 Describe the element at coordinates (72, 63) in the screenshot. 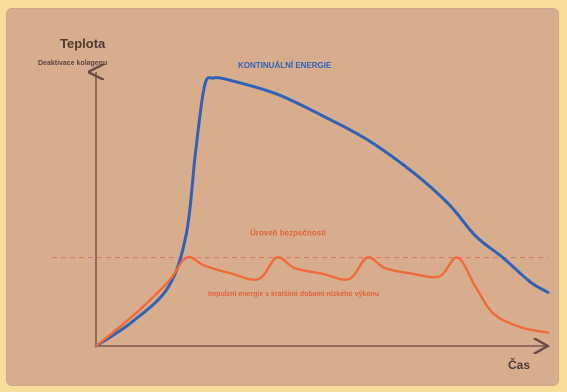

I see `chart-subtitle: Deaktivace kolagenu` at that location.